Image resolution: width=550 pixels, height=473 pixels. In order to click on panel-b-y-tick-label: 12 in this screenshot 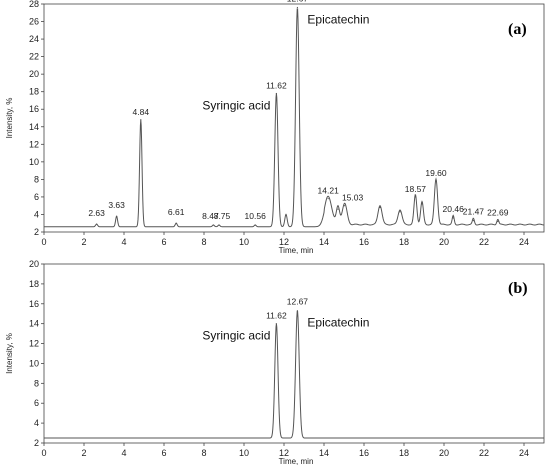, I will do `click(34, 344)`.